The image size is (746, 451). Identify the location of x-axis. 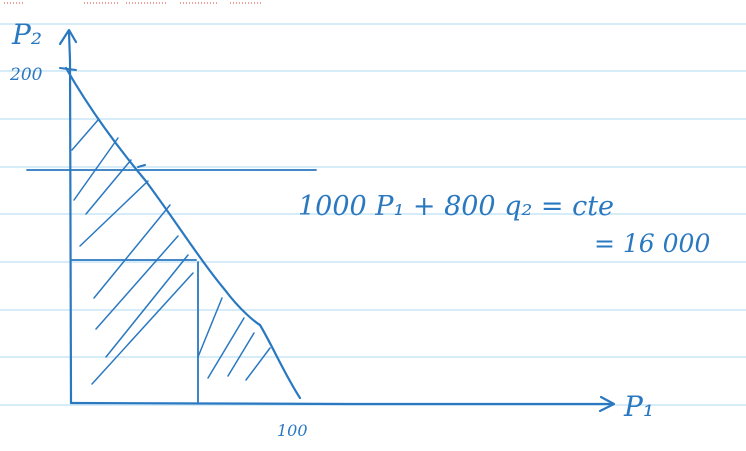
(342, 404).